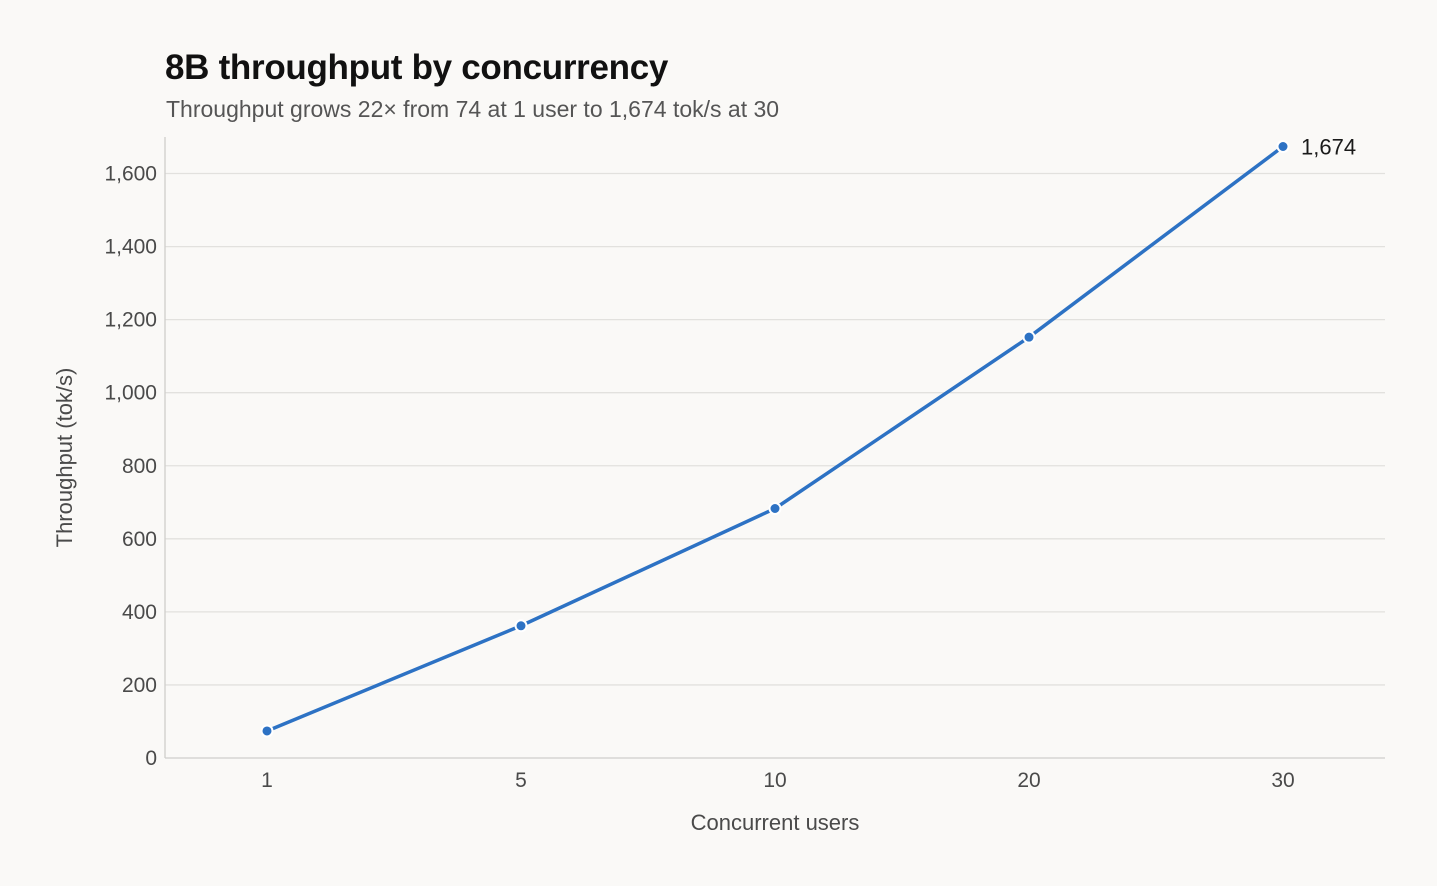 Image resolution: width=1437 pixels, height=886 pixels. Describe the element at coordinates (1028, 780) in the screenshot. I see `x-tick-label: 20` at that location.